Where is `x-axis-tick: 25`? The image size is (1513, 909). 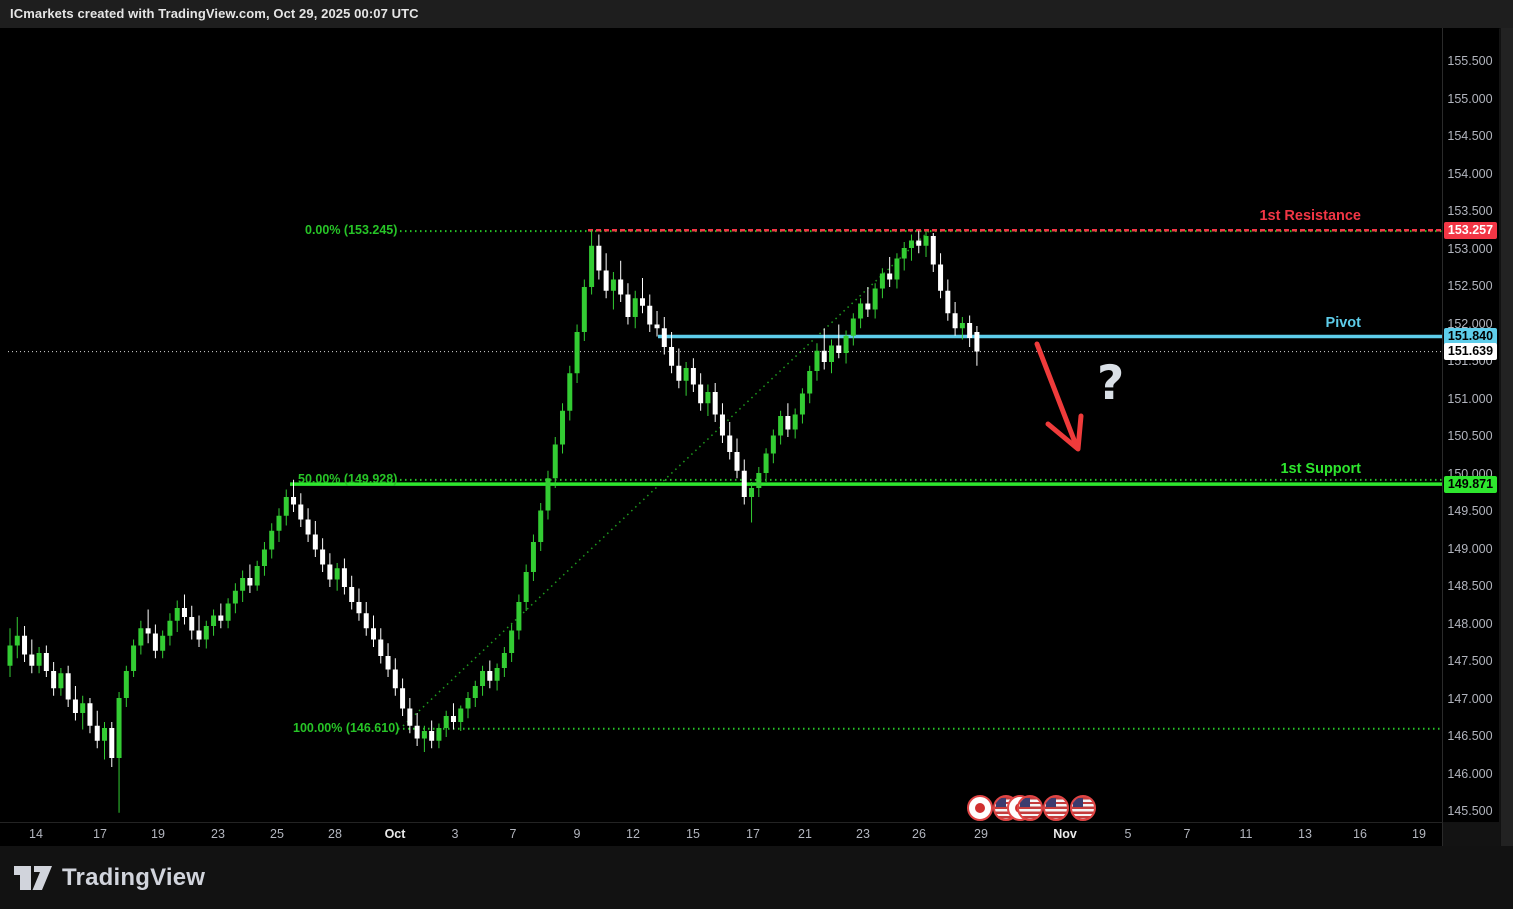 x-axis-tick: 25 is located at coordinates (277, 834).